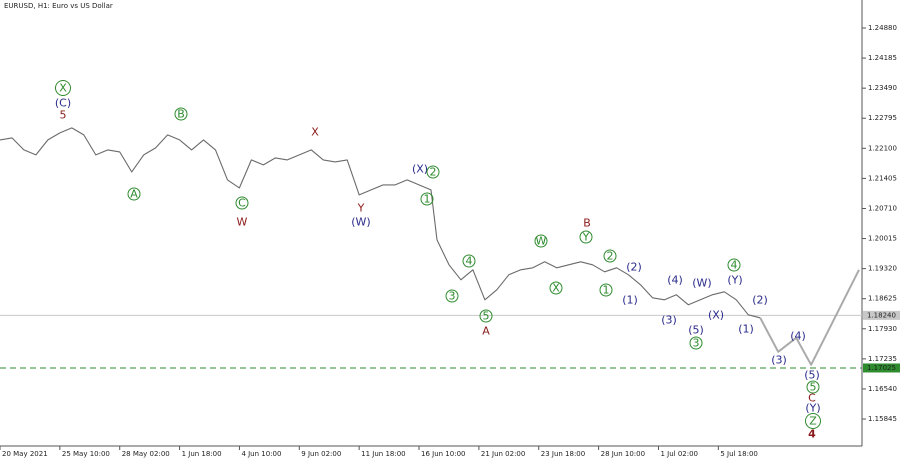  Describe the element at coordinates (809, 317) in the screenshot. I see `price-line-series` at that location.